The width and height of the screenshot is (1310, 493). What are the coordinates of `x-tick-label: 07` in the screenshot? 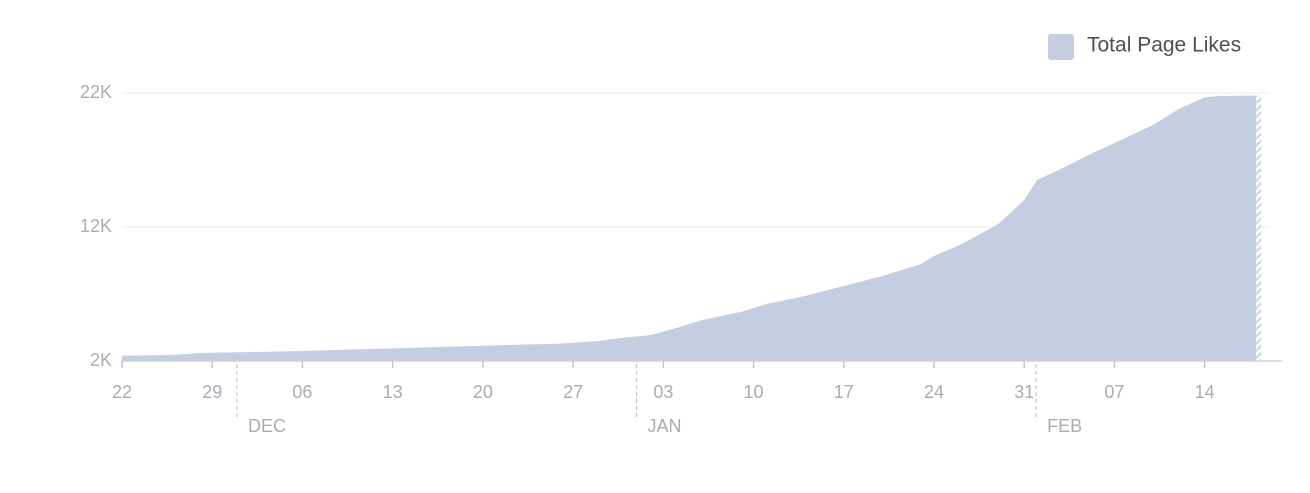 It's located at (1114, 392).